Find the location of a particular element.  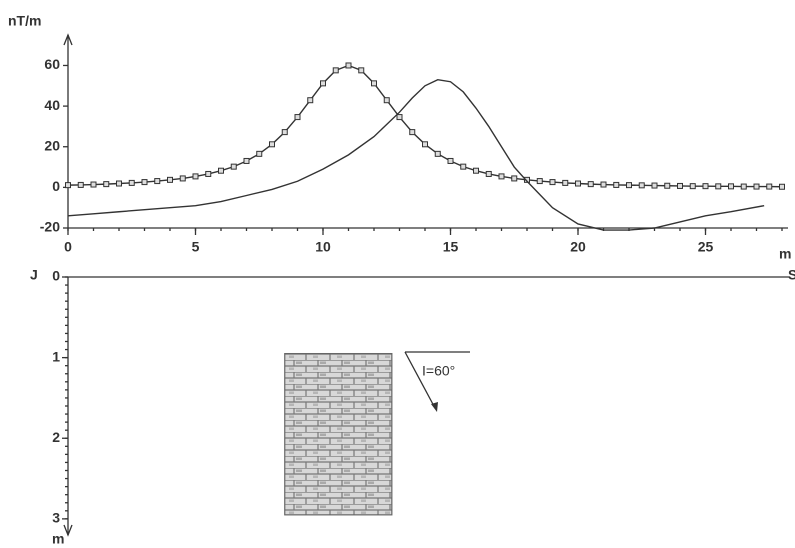

y-tick-label: 60 is located at coordinates (52, 64).